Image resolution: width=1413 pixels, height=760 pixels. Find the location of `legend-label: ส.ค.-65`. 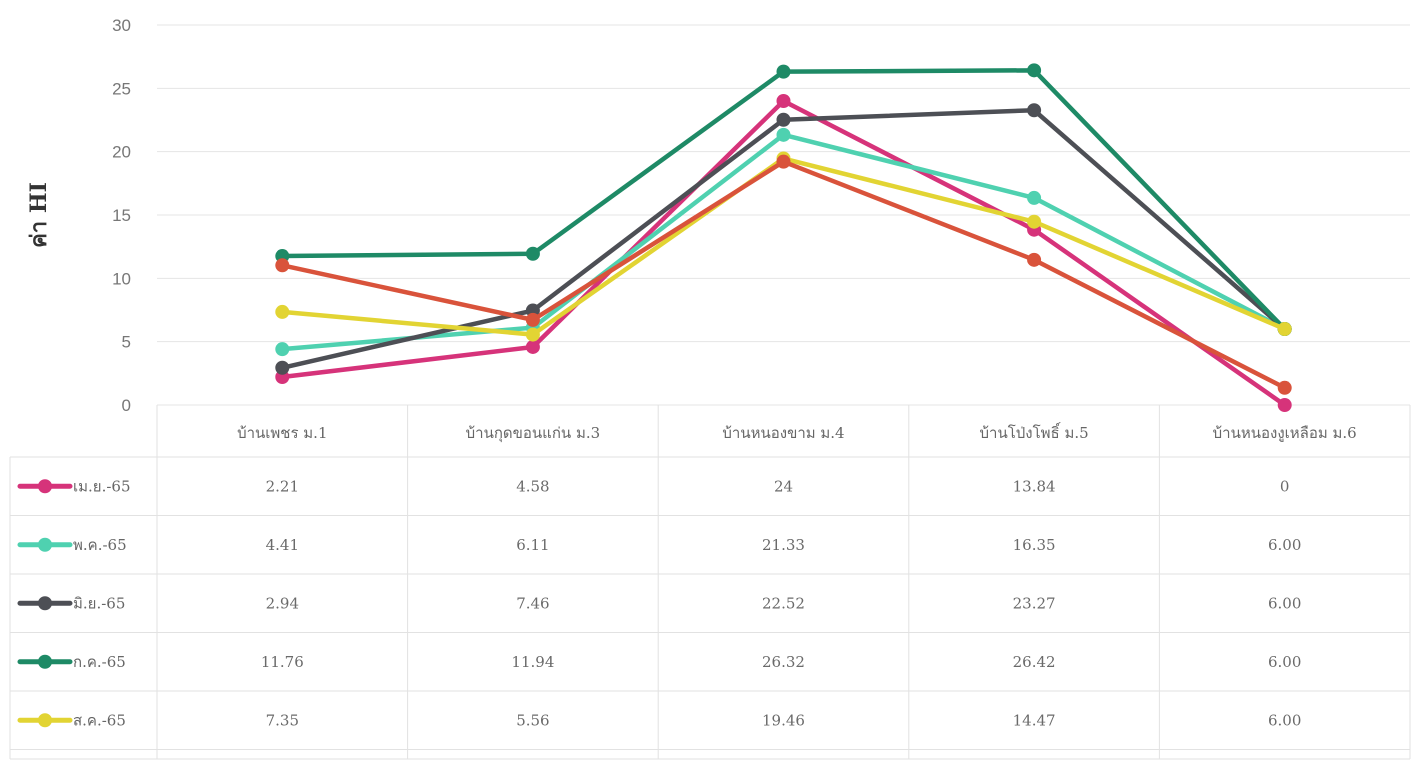

legend-label: ส.ค.-65 is located at coordinates (99, 720).